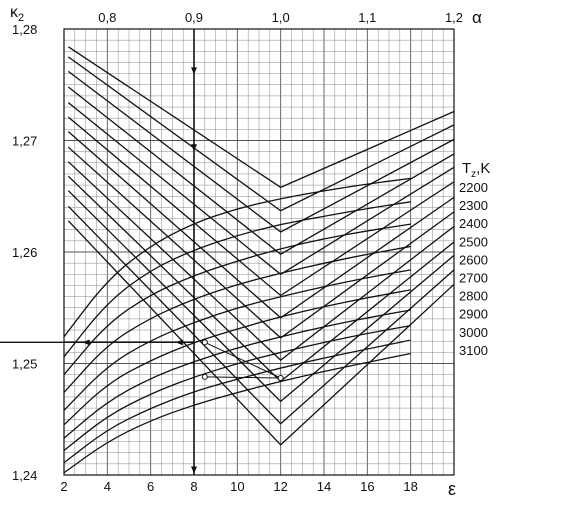  What do you see at coordinates (473, 241) in the screenshot?
I see `legend-label: 2500` at bounding box center [473, 241].